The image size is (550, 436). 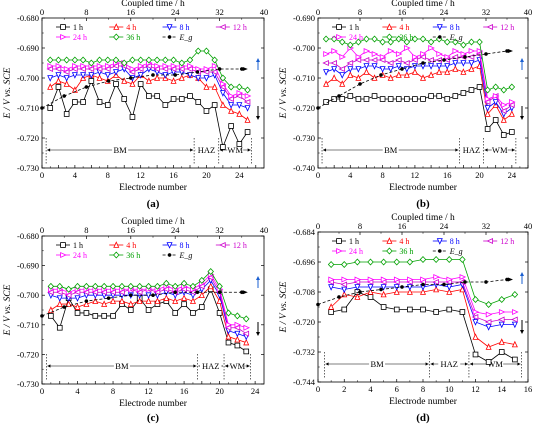 I want to click on y-tick-label: -0.730, so click(x=28, y=384).